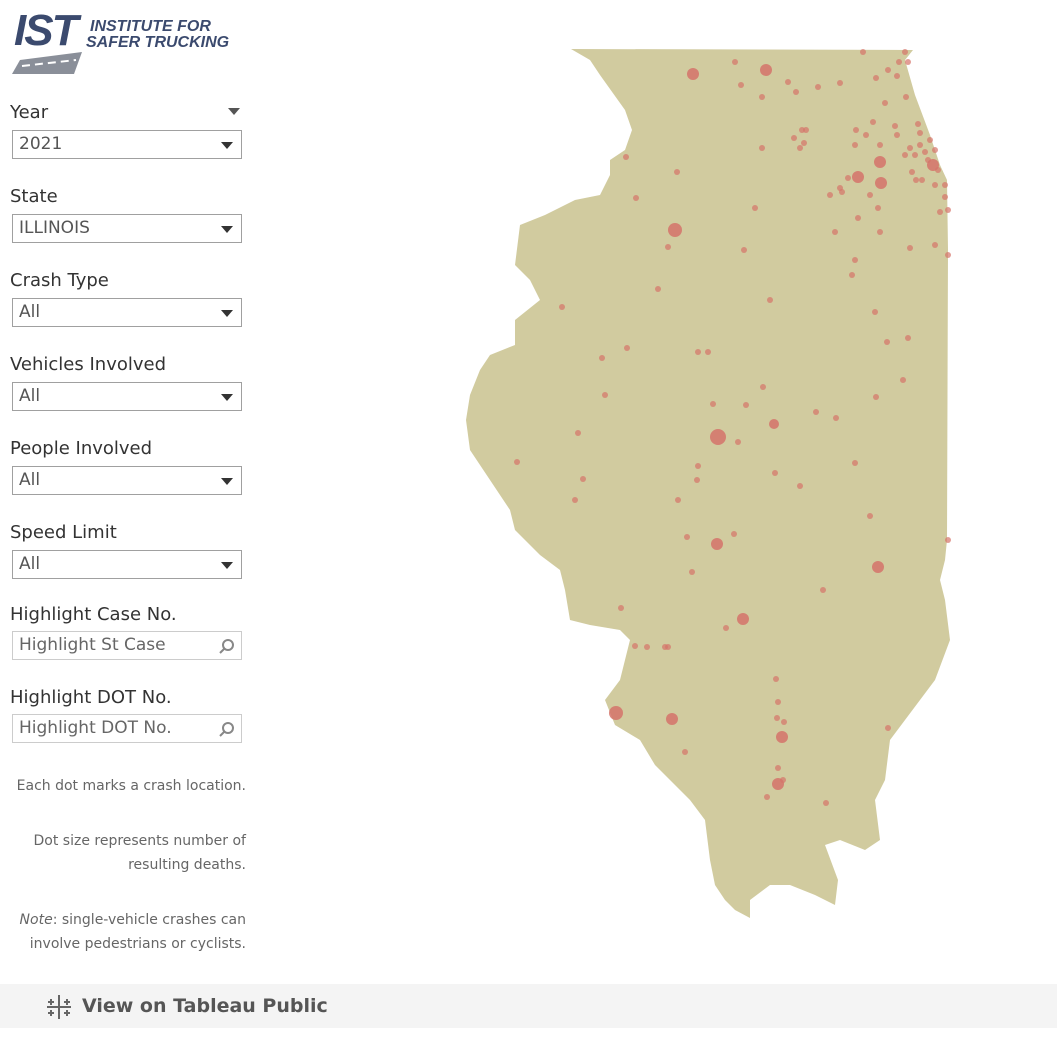  Describe the element at coordinates (127, 228) in the screenshot. I see `dropdown: ILLINOIS` at that location.